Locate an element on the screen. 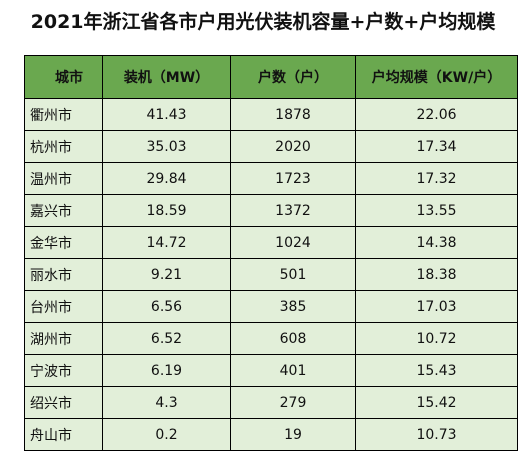  cell-capacity: 18.59 is located at coordinates (166, 210).